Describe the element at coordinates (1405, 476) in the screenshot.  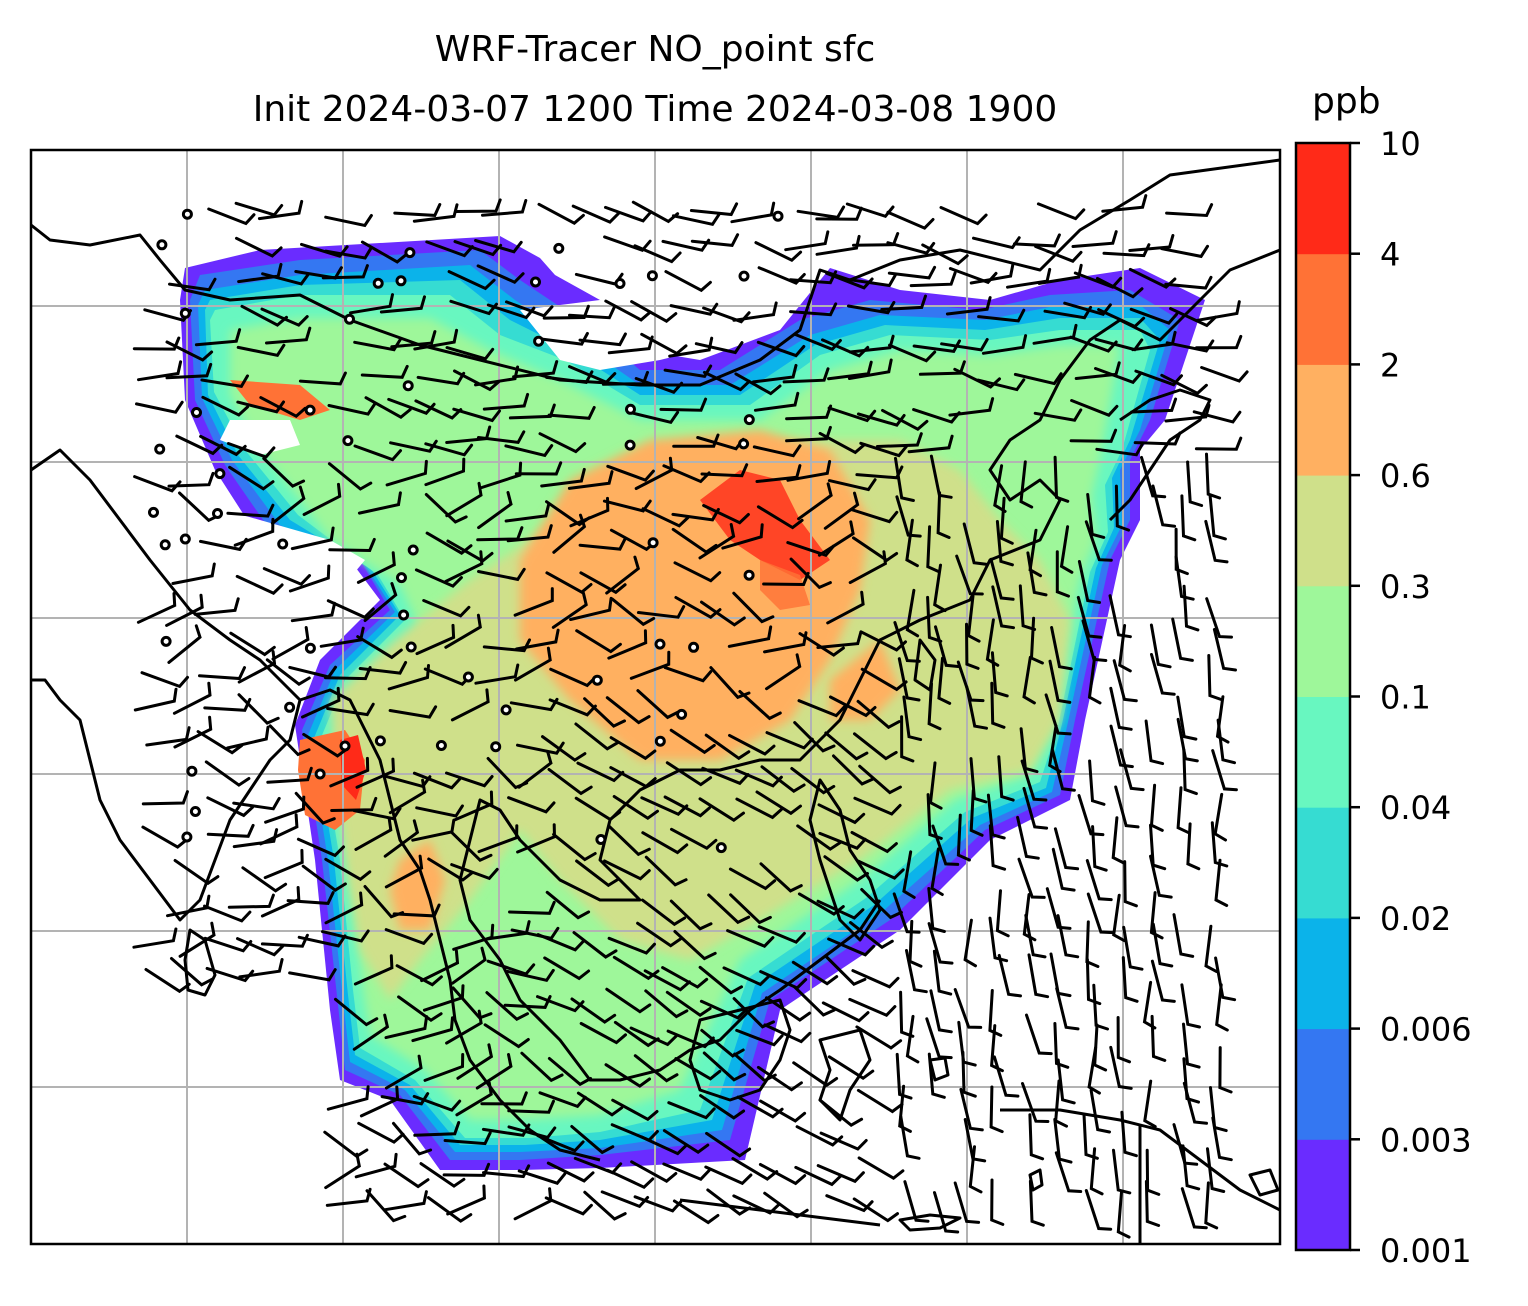
I see `colorbar-tick-label: 0.6` at that location.